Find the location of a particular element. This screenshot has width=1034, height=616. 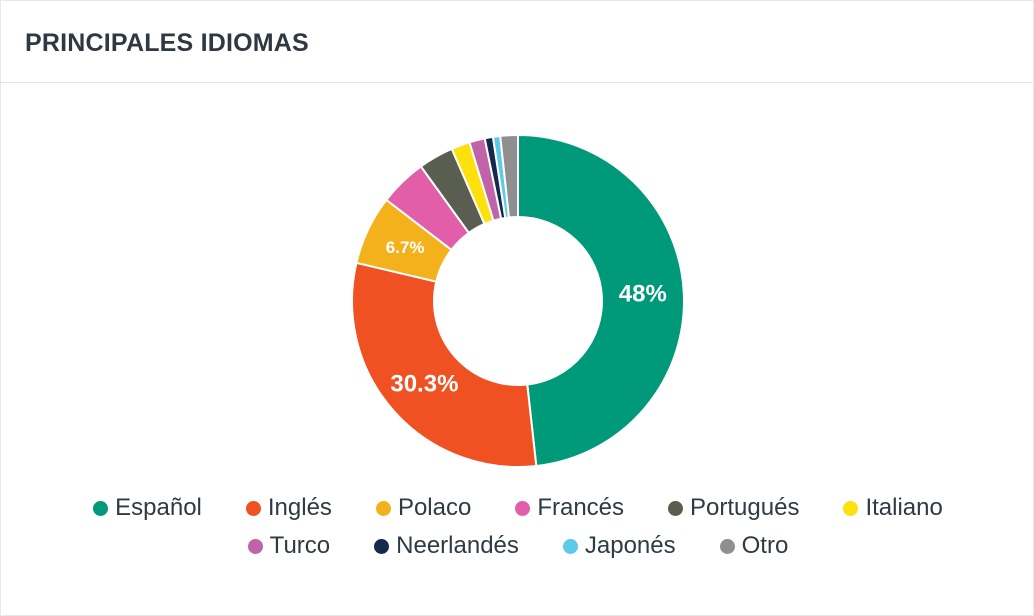

legend-item-neerlandés: Neerlandés is located at coordinates (446, 546).